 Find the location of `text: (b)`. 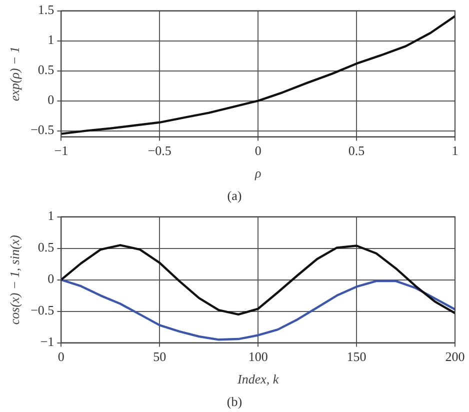

text: (b) is located at coordinates (235, 402).